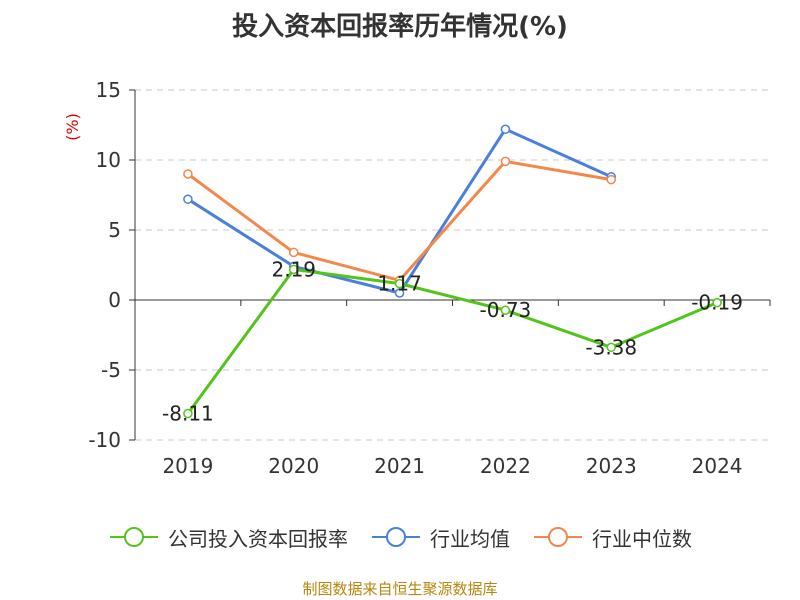 This screenshot has height=600, width=800. What do you see at coordinates (293, 466) in the screenshot?
I see `x-tick-label: 2020` at bounding box center [293, 466].